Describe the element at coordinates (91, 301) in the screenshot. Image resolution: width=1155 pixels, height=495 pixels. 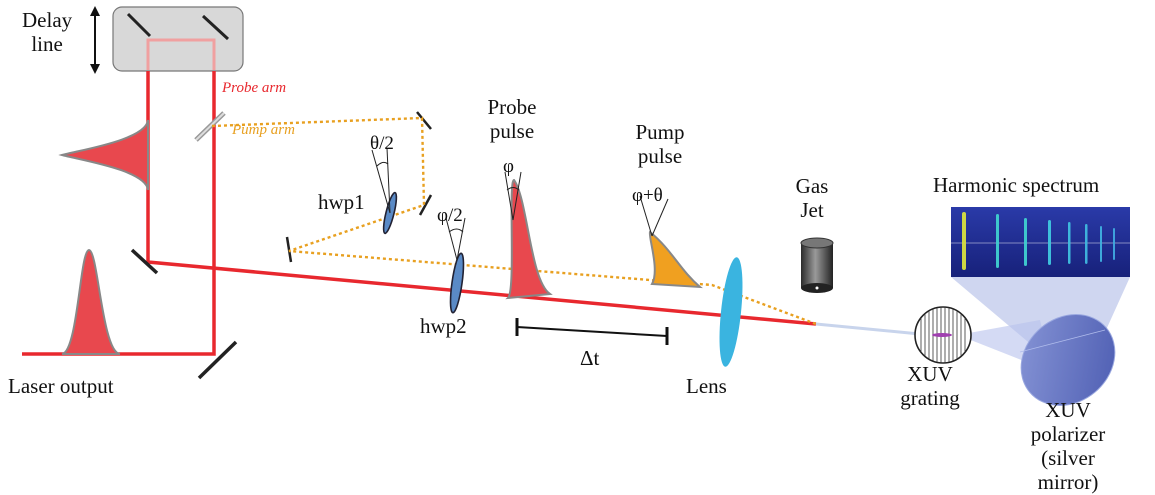
I see `laser-output-pulse` at that location.